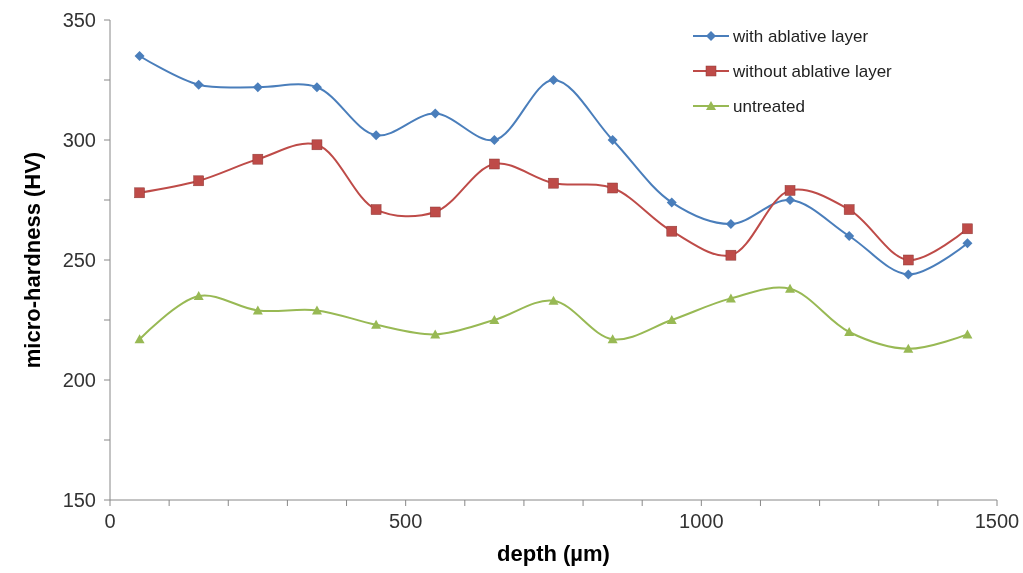  Describe the element at coordinates (997, 521) in the screenshot. I see `x-tick-label: 1500` at that location.